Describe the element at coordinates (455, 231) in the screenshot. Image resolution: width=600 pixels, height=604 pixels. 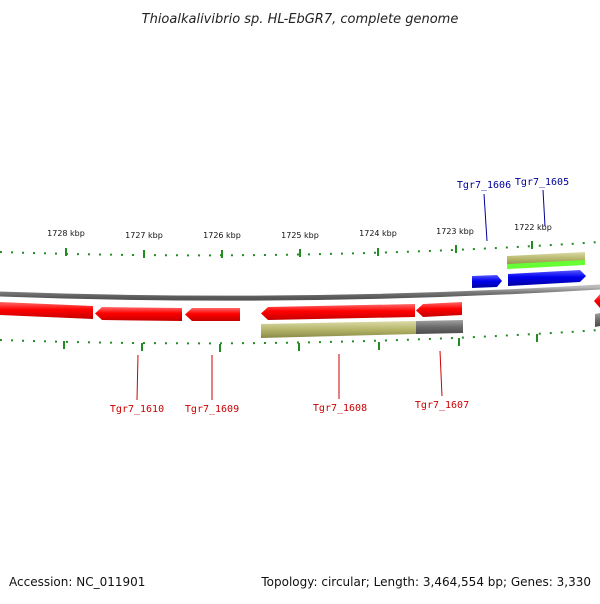
I see `tick-label: 1723 kbp` at that location.